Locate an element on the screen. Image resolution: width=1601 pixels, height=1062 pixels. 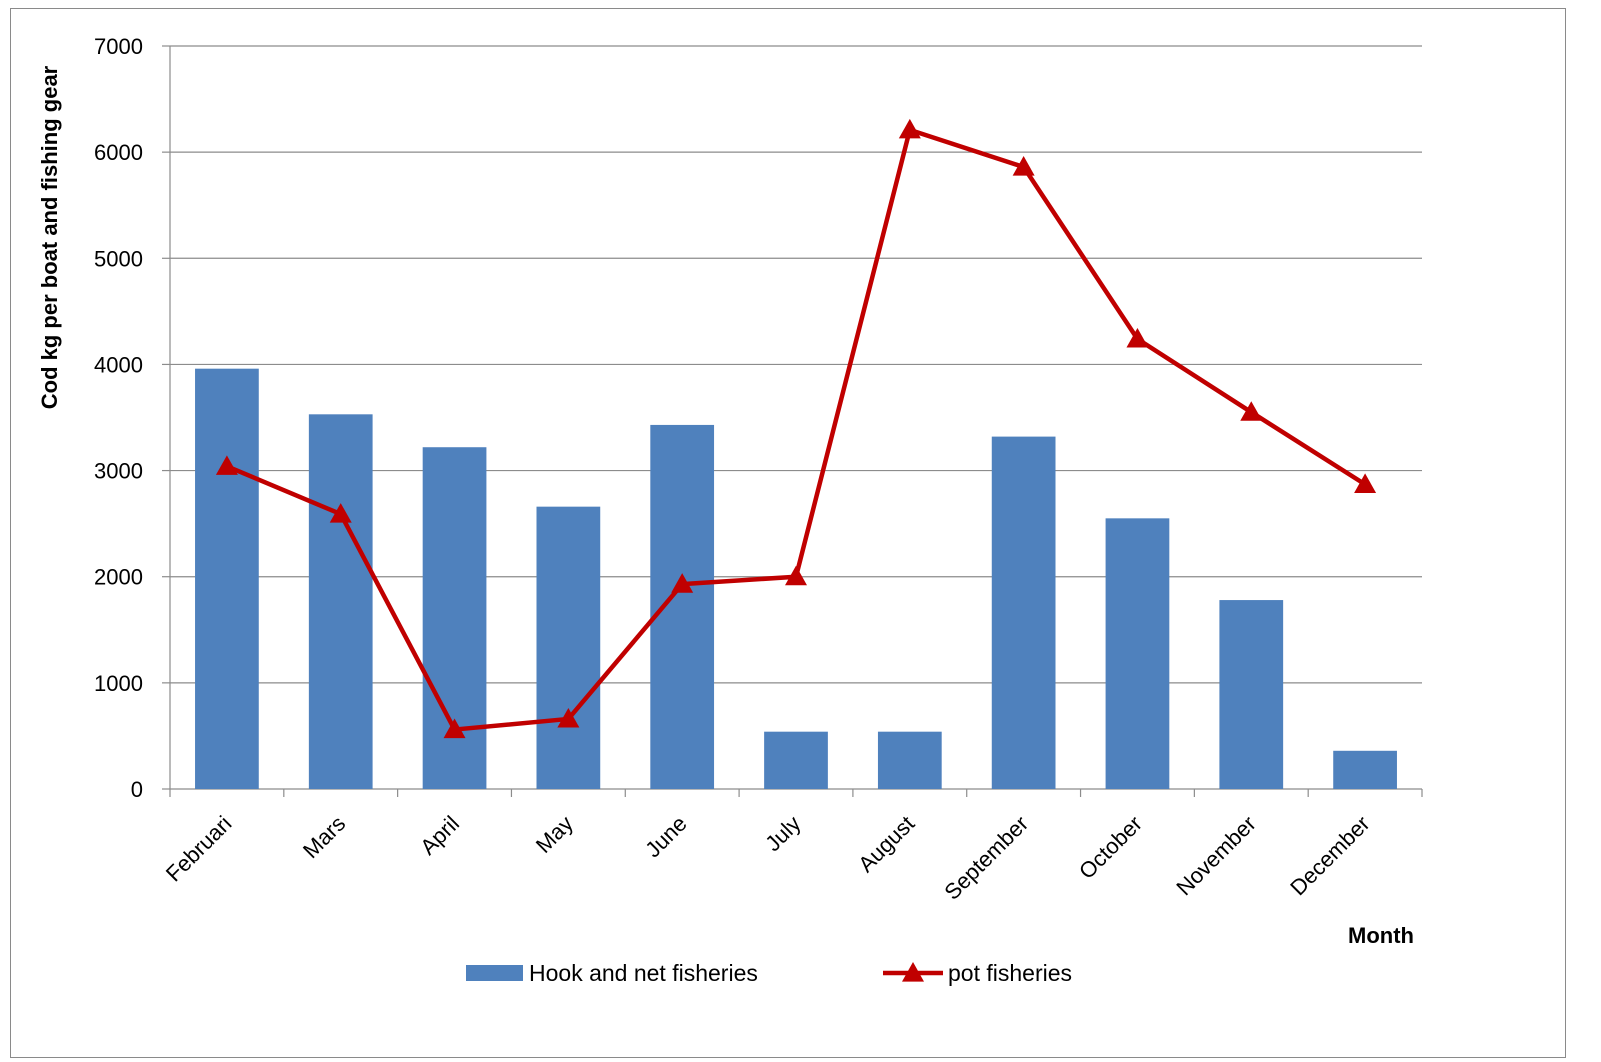
x-tick-label: October is located at coordinates (1110, 847).